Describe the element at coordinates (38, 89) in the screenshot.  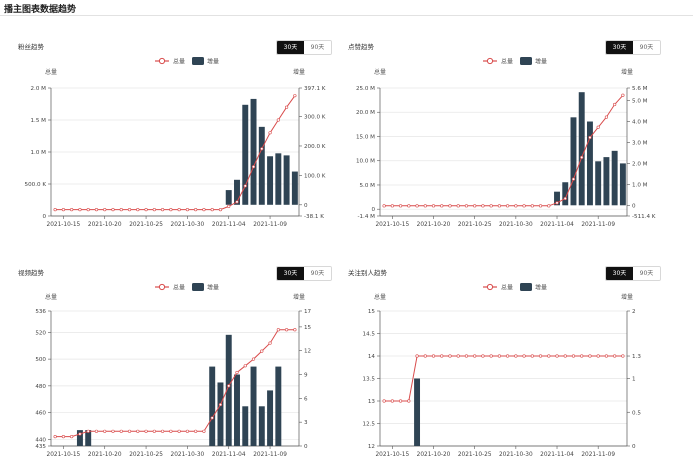
I see `y-left-tick-label: 2.0 M` at that location.